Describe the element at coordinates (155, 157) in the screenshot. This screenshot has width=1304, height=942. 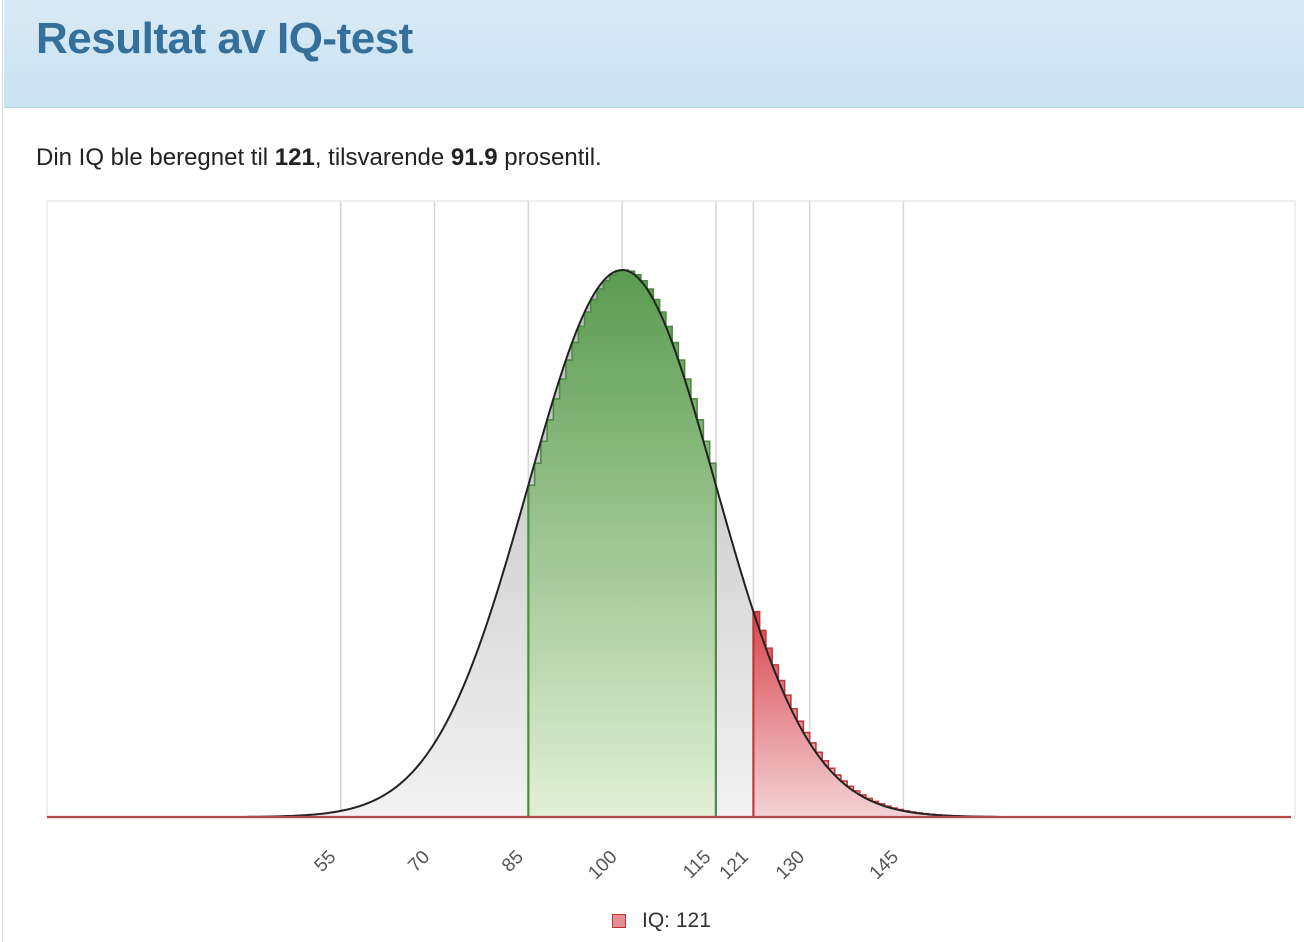
I see `summary-prefix: Din IQ ble beregnet til` at that location.